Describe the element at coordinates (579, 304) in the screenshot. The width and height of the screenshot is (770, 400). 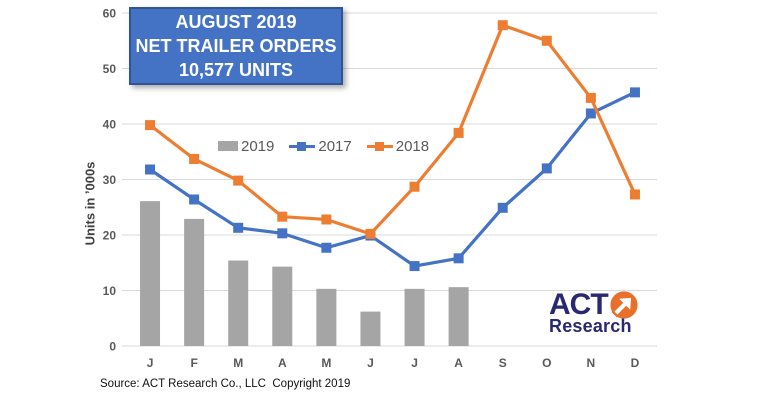
I see `logo-act-text: ACT` at that location.